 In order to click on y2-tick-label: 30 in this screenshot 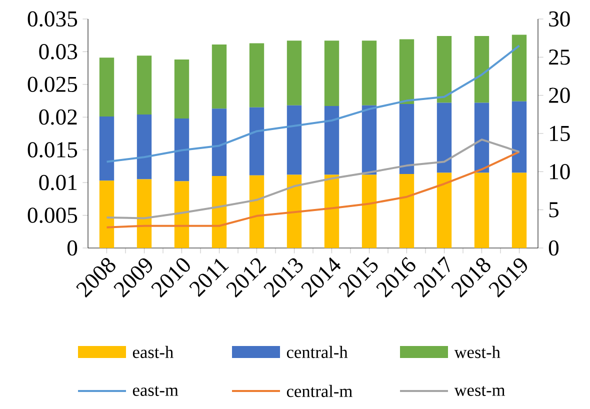, I will do `click(559, 19)`.